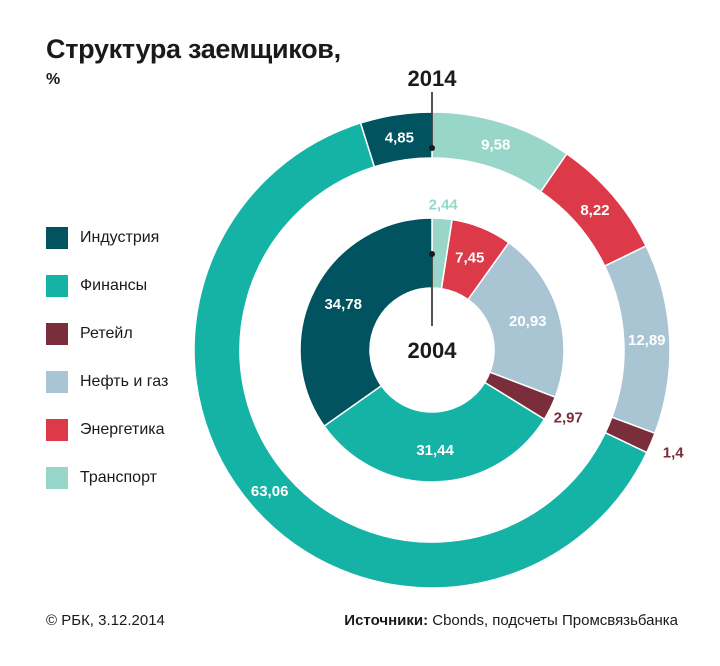 The image size is (720, 666). I want to click on legend-label-industry: Индустрия, so click(120, 237).